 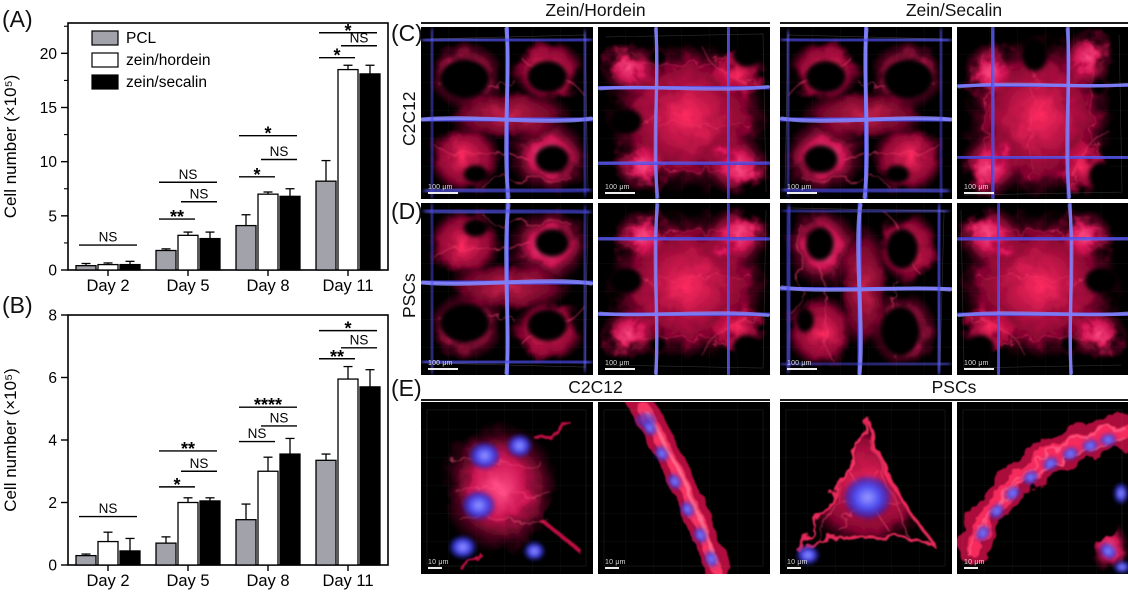 I want to click on micrograph-c-secalin-1: 100 μm, so click(x=866, y=113).